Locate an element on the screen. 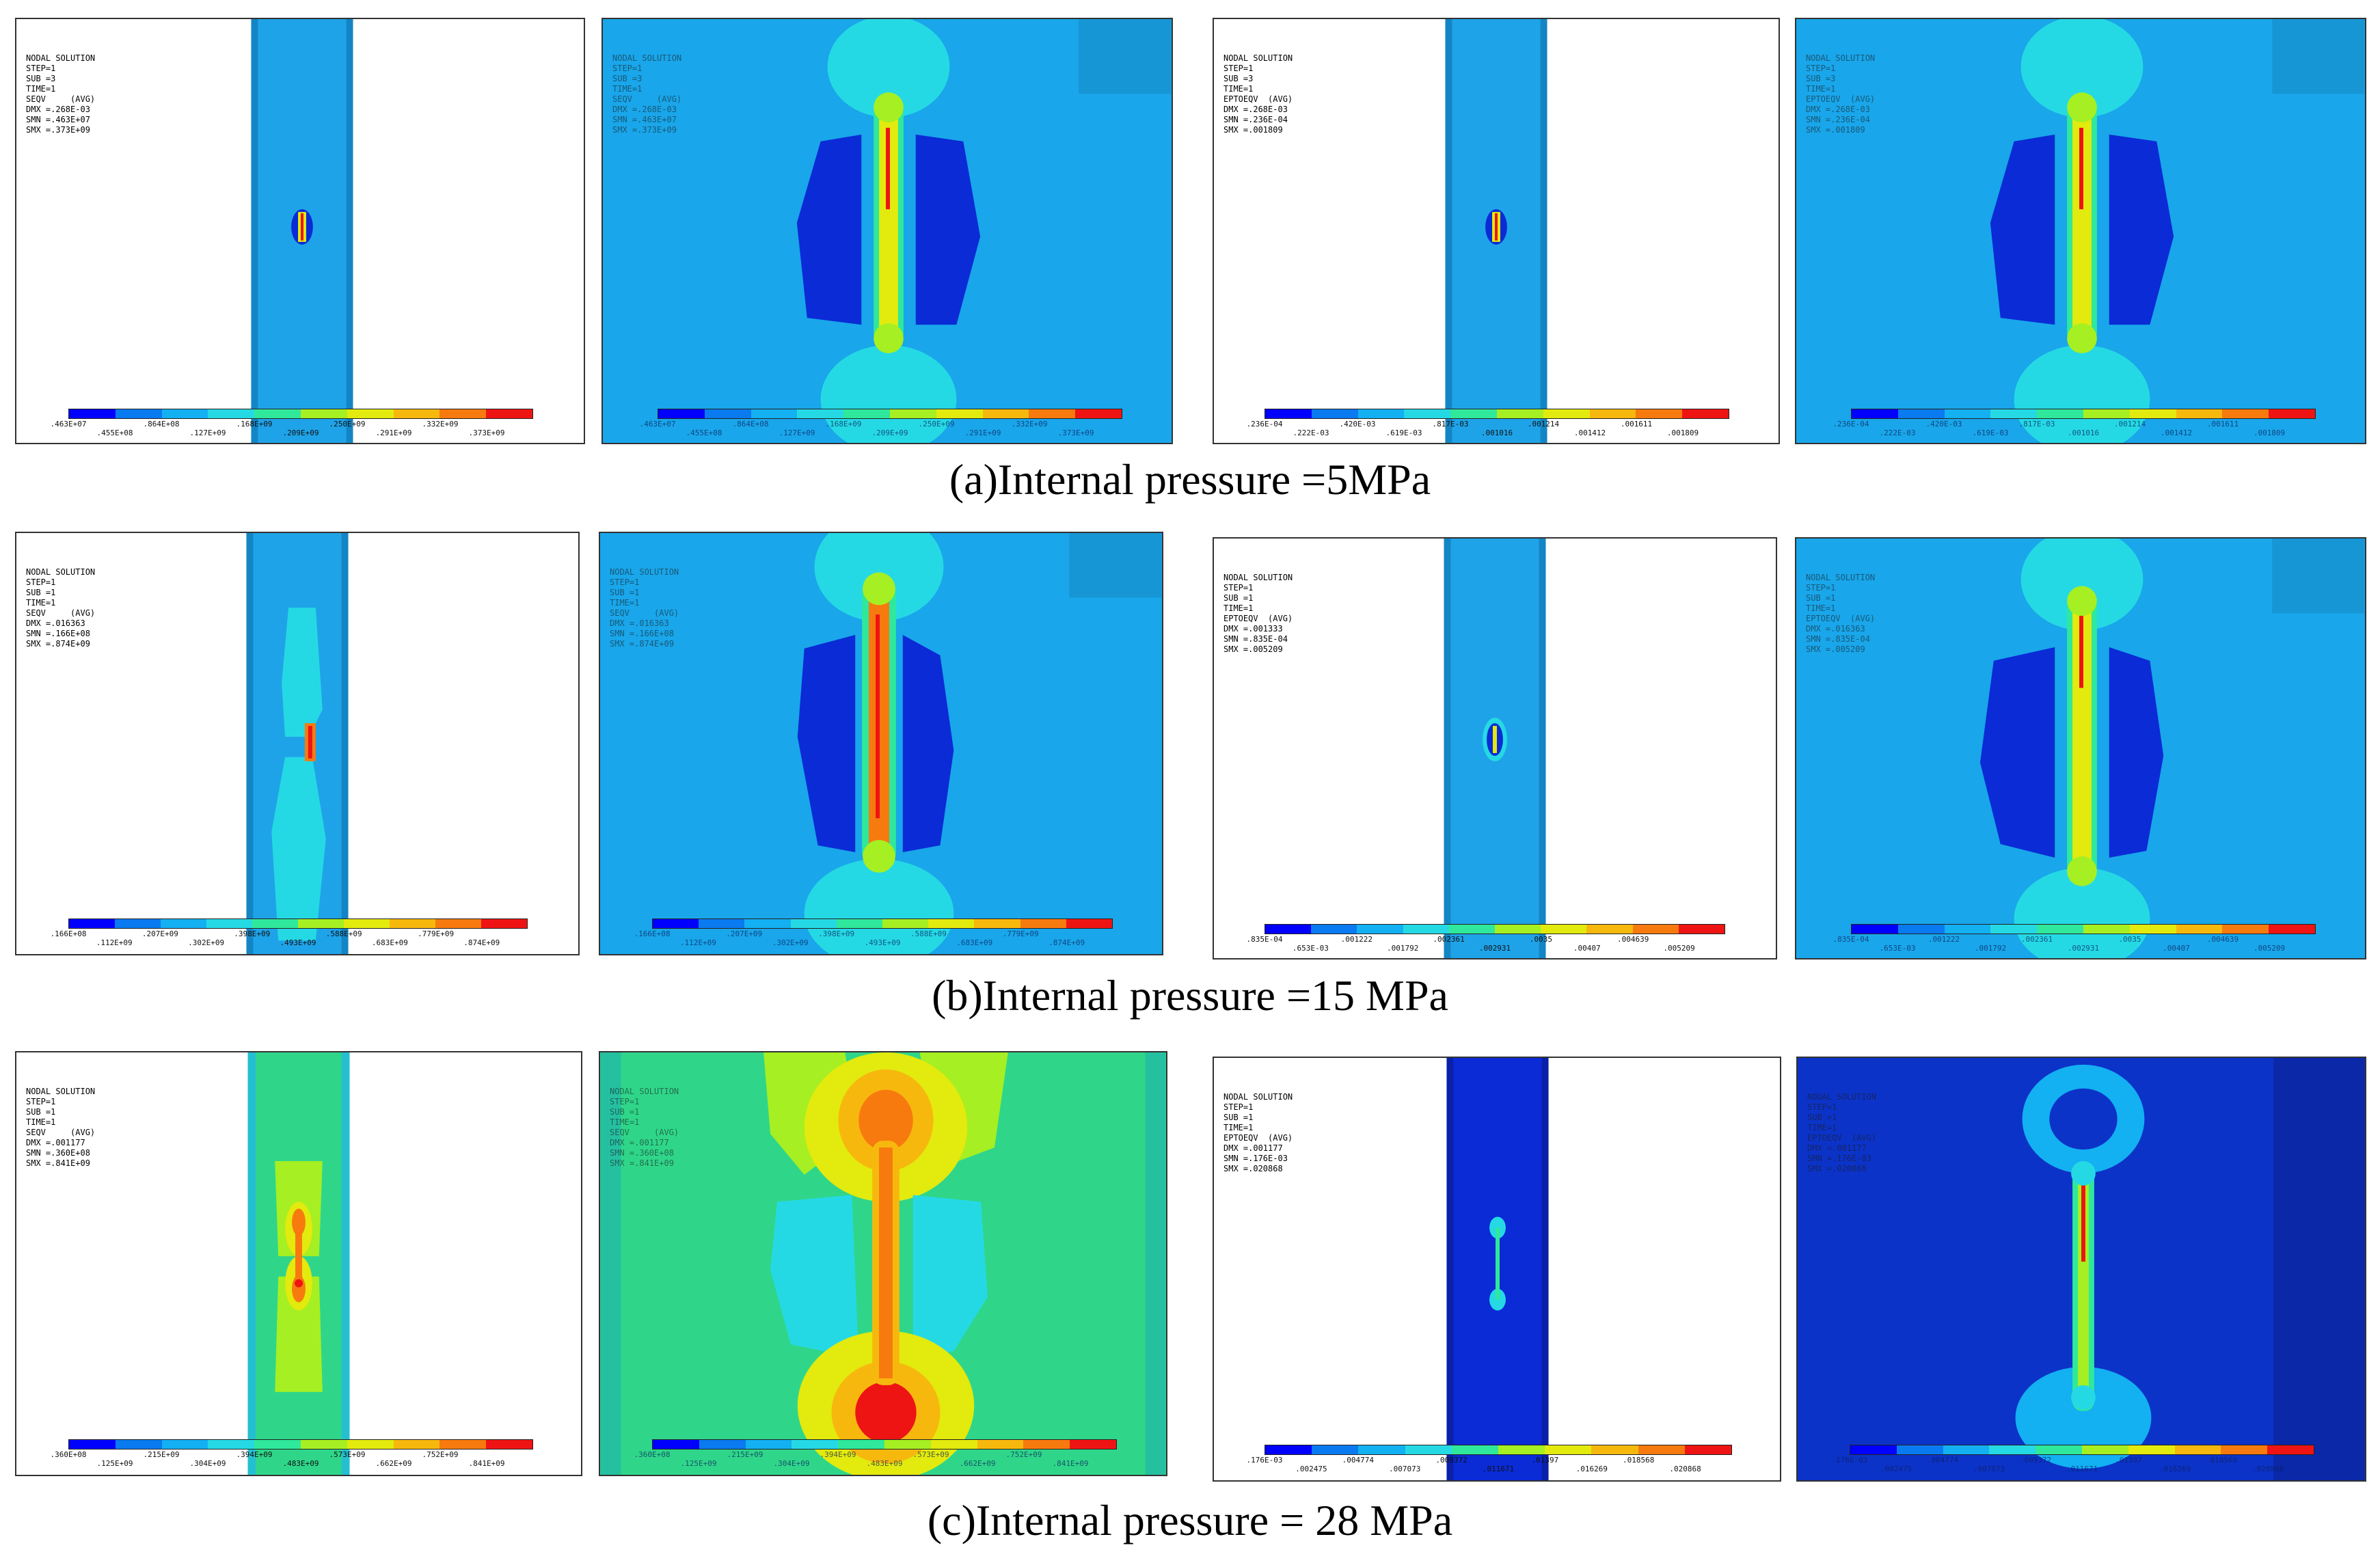 The image size is (2380, 1565). legend-label: .007073 is located at coordinates (1405, 1469).